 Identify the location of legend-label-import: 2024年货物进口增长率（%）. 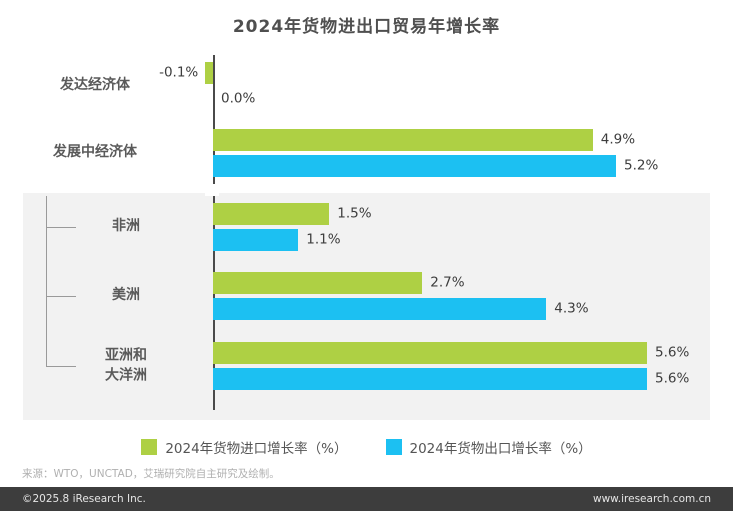
(256, 449).